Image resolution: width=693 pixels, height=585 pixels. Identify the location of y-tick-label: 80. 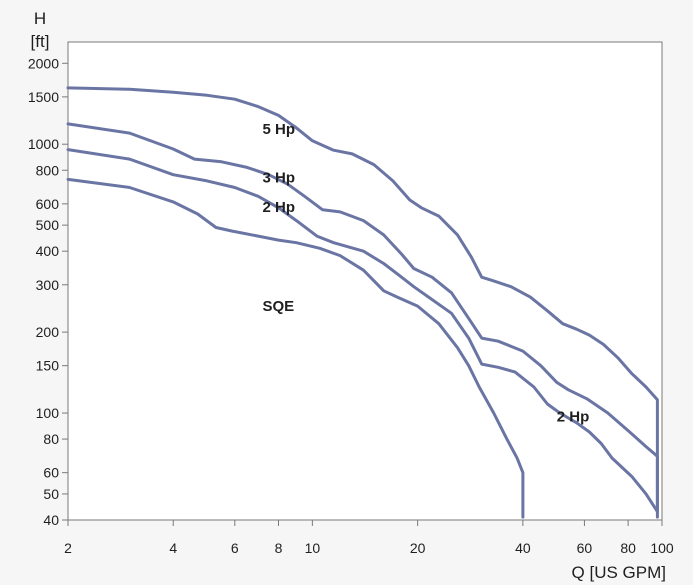
(51, 439).